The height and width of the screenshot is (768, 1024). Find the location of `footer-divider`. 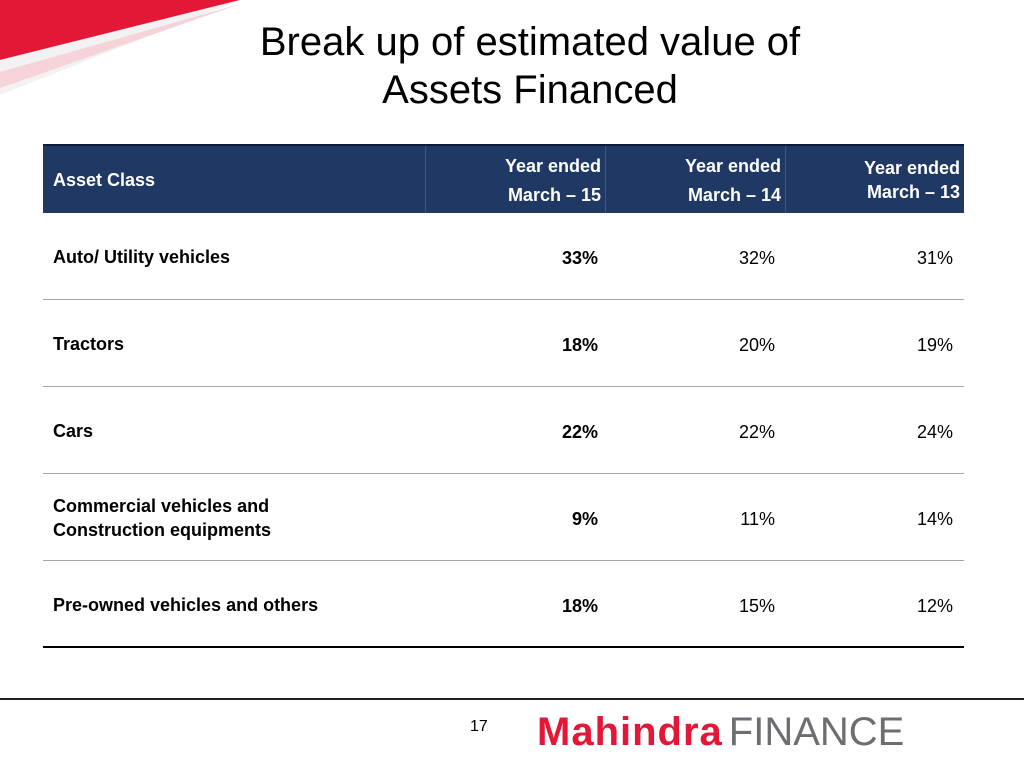

footer-divider is located at coordinates (512, 699).